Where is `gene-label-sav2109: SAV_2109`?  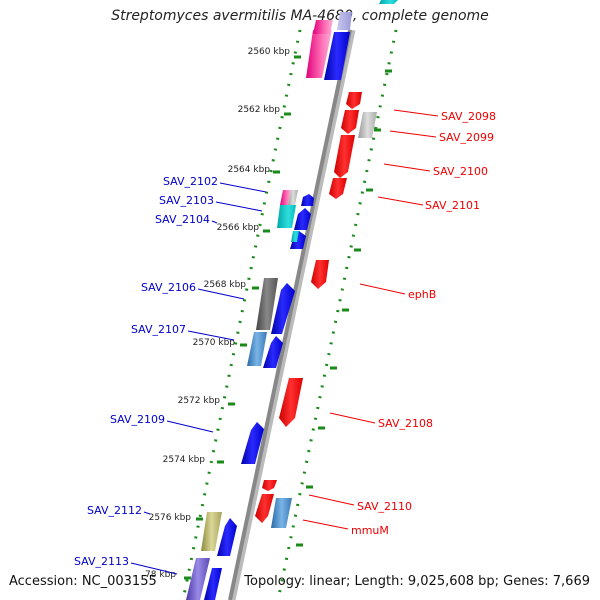 gene-label-sav2109: SAV_2109 is located at coordinates (137, 419).